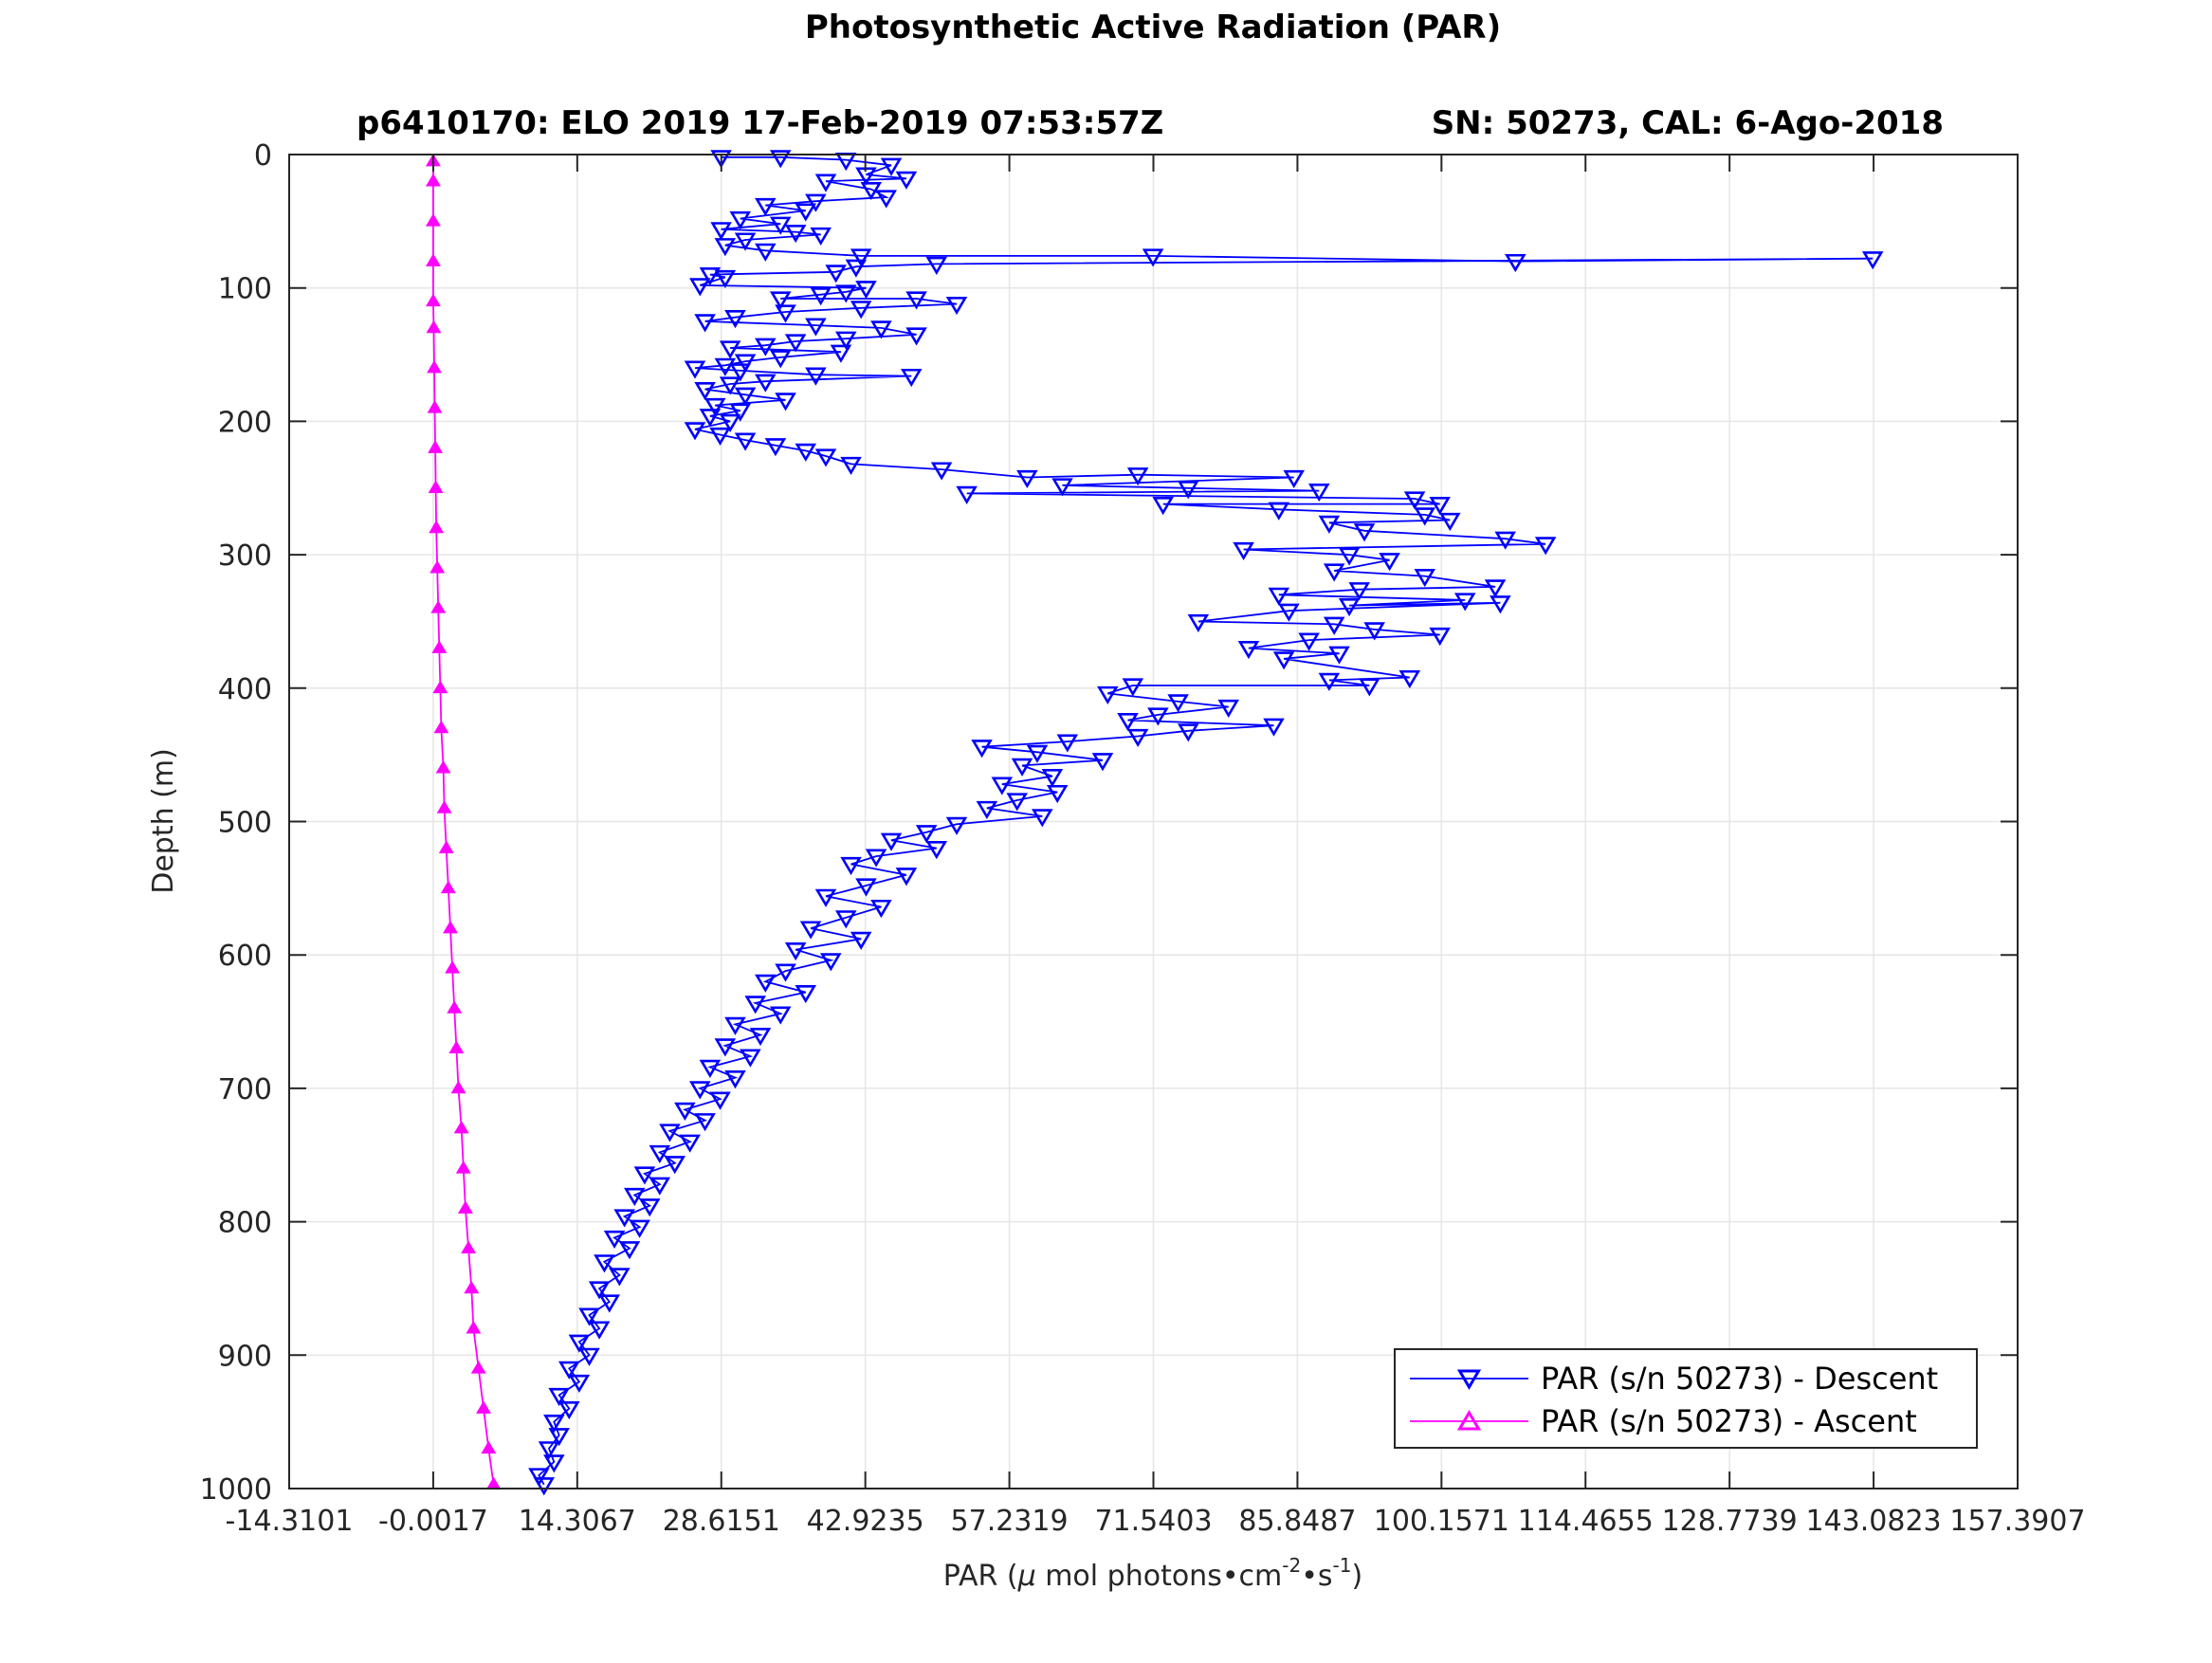 The height and width of the screenshot is (1663, 2212). What do you see at coordinates (290, 1522) in the screenshot?
I see `x-tick-label: -14.3101` at bounding box center [290, 1522].